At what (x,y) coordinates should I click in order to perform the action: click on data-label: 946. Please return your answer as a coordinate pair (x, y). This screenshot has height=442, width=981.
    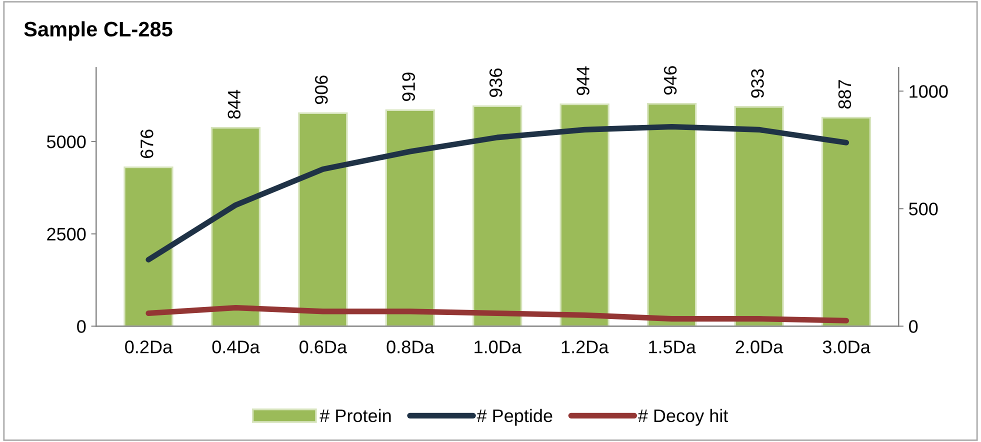
    Looking at the image, I should click on (670, 80).